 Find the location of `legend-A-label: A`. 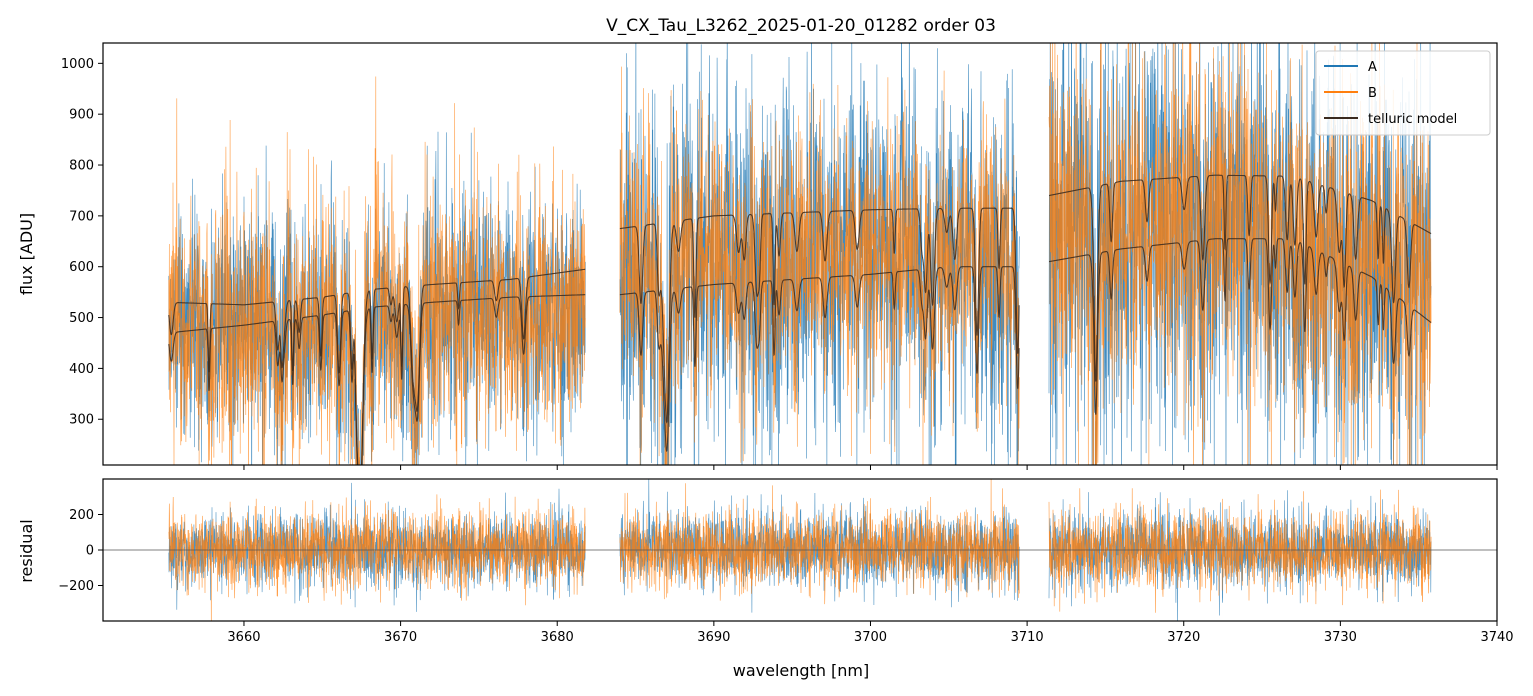

legend-A-label: A is located at coordinates (1372, 67).